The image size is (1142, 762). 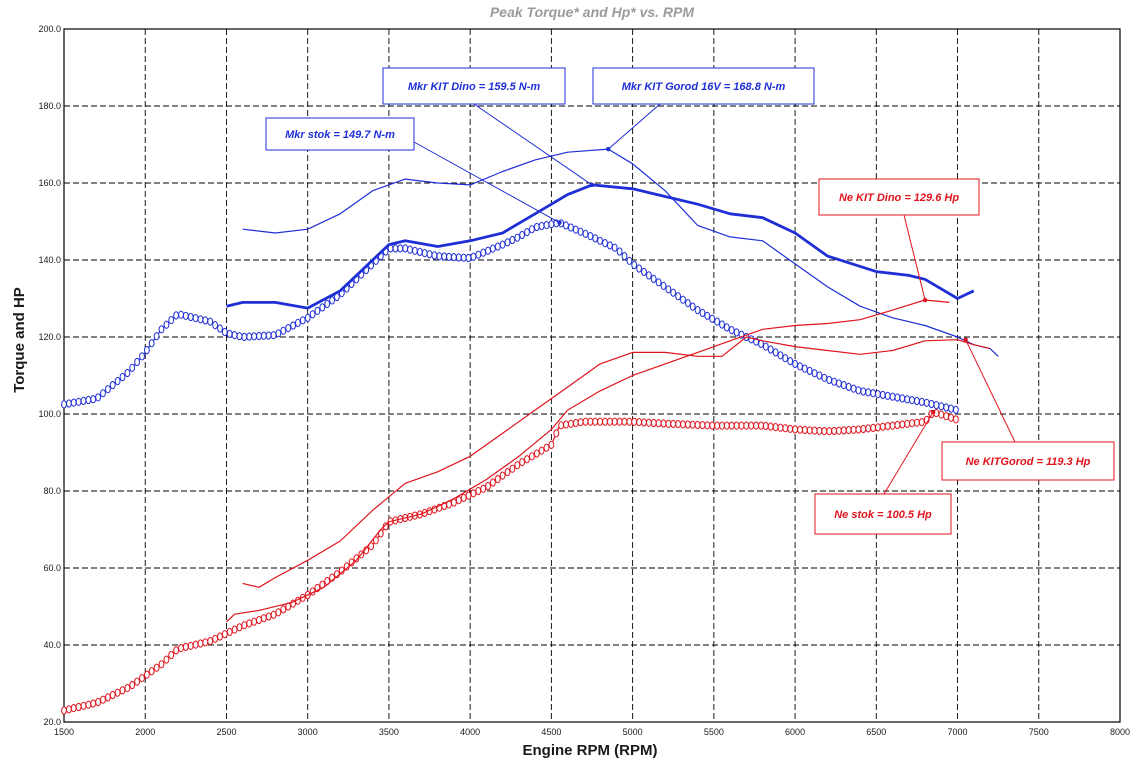 What do you see at coordinates (899, 198) in the screenshot?
I see `annotation-text: Ne KIT Dino = 129.6 Hp` at bounding box center [899, 198].